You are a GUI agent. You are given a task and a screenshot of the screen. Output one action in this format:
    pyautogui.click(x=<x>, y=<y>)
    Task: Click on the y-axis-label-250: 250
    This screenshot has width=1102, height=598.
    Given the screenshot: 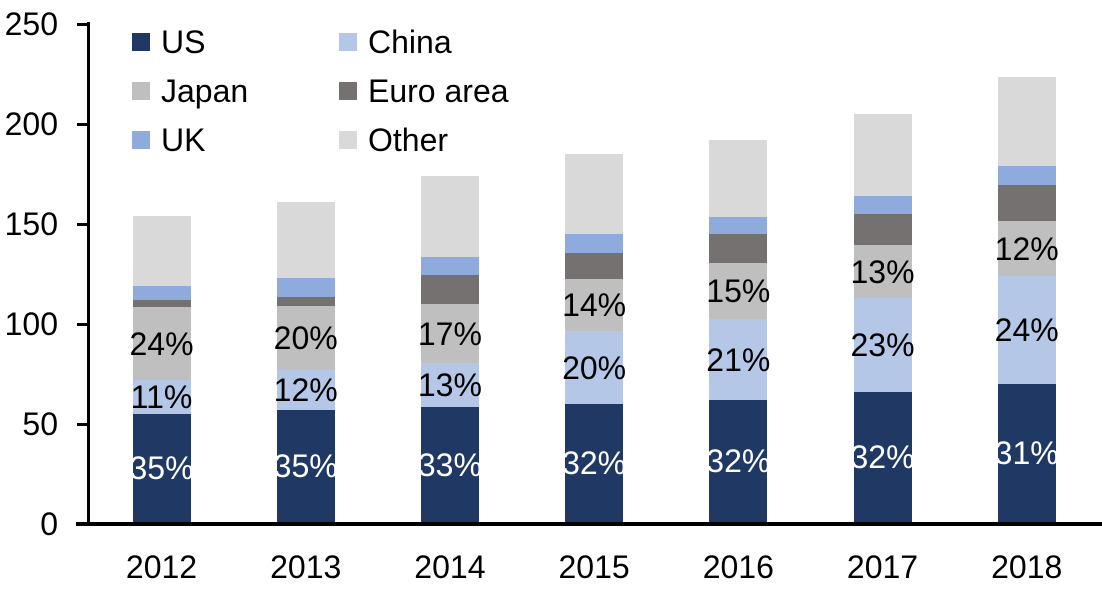 What is the action you would take?
    pyautogui.click(x=31, y=24)
    